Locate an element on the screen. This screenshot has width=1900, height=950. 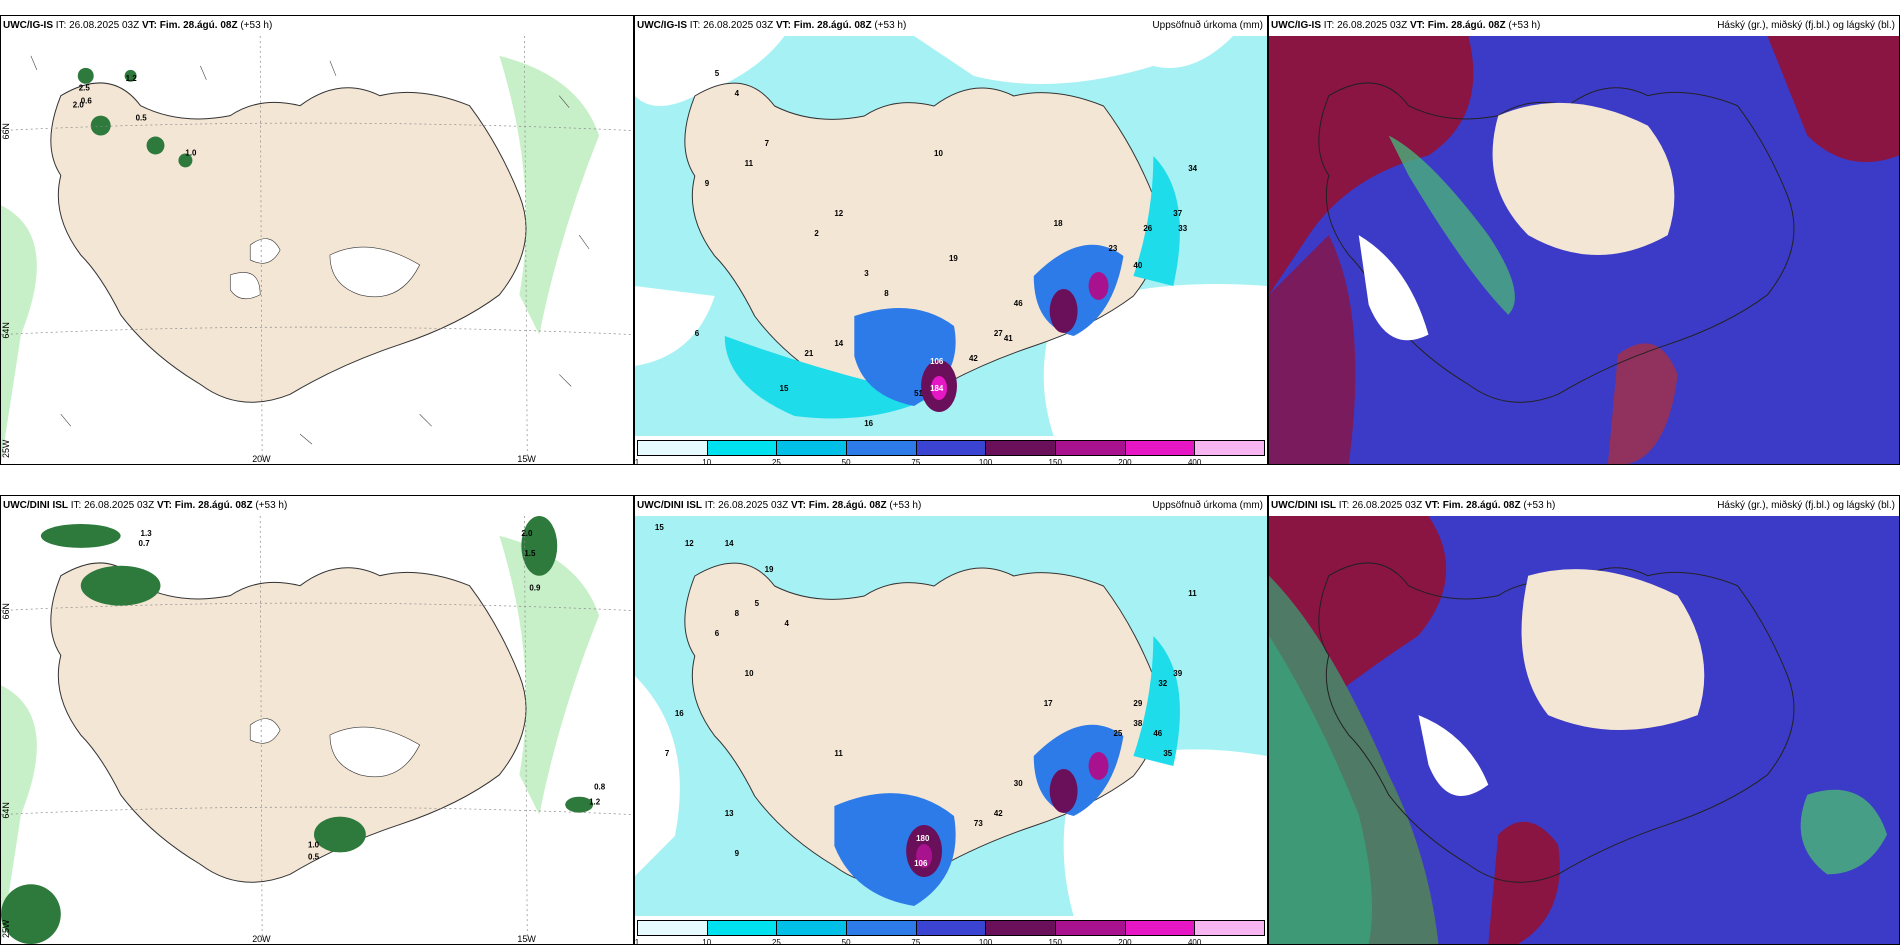
svg-text: 0.8 is located at coordinates (600, 787).